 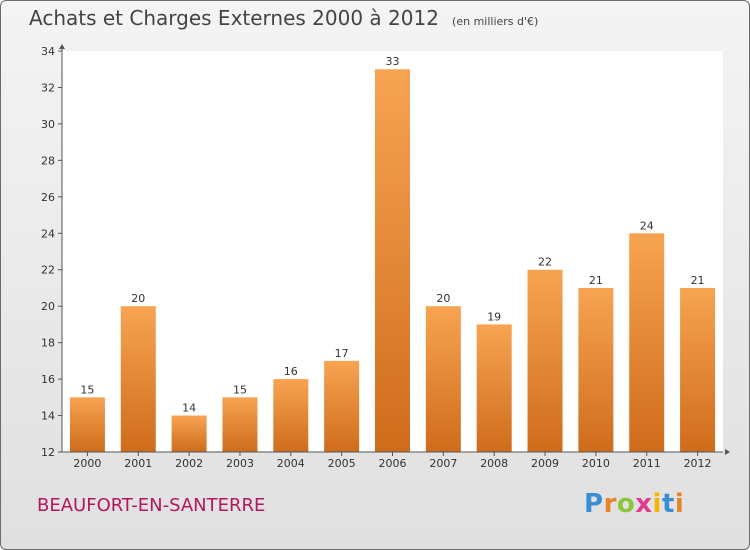 What do you see at coordinates (291, 463) in the screenshot?
I see `x-tick-label: 2004` at bounding box center [291, 463].